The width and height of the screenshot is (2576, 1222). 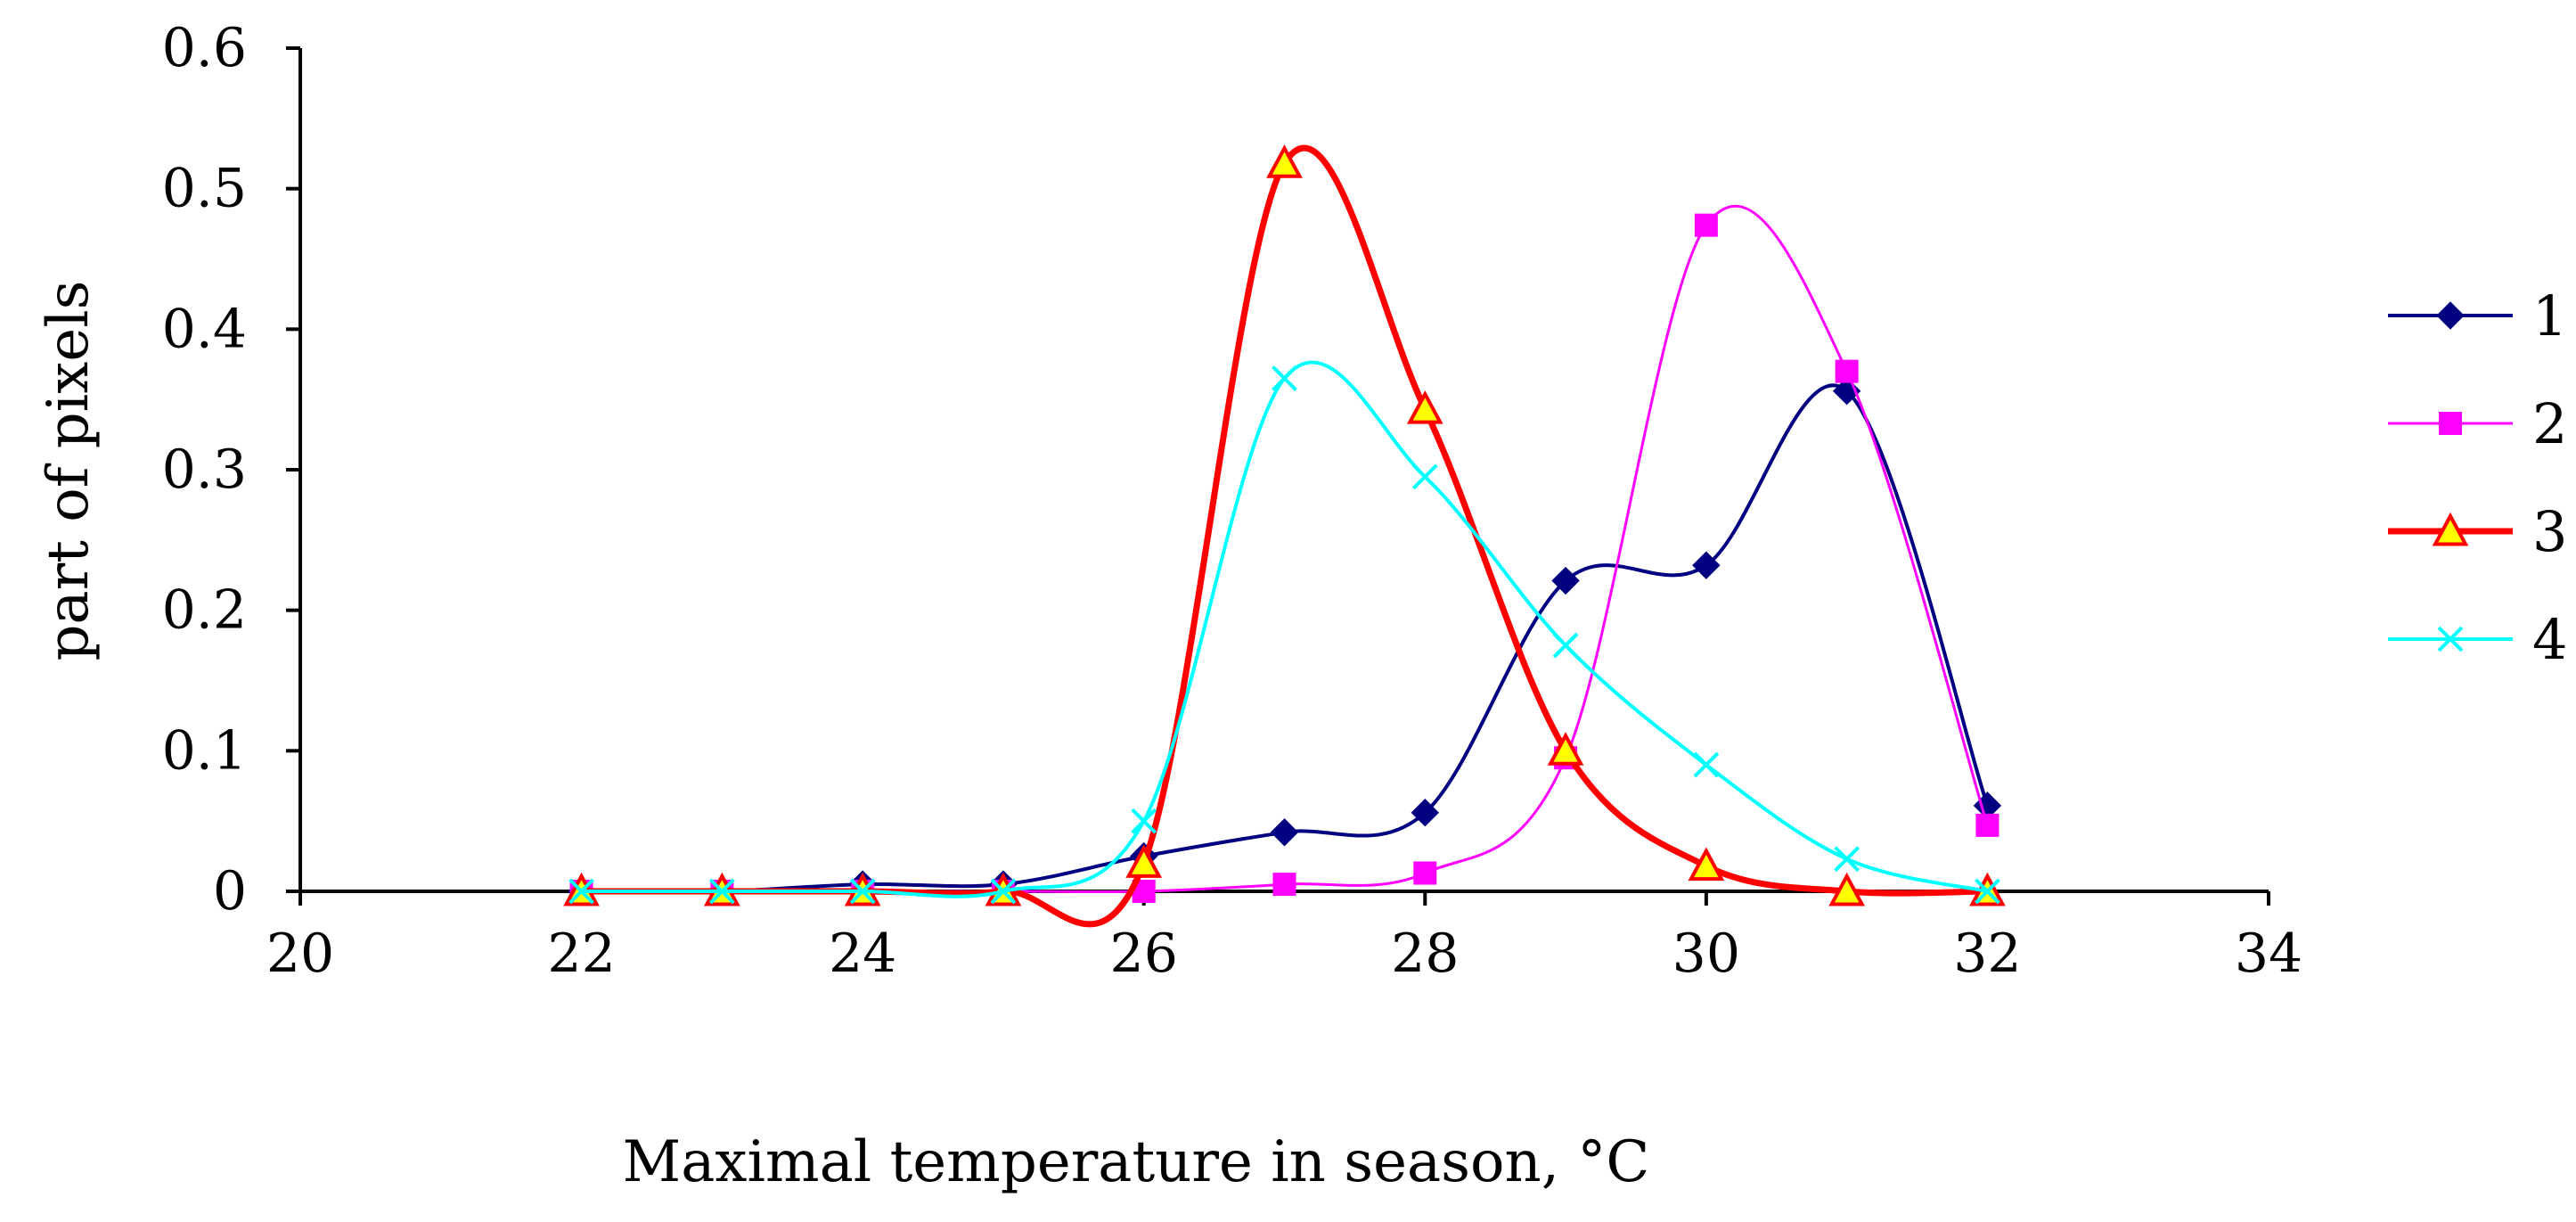 I want to click on y-tick-label: 0.4, so click(x=204, y=329).